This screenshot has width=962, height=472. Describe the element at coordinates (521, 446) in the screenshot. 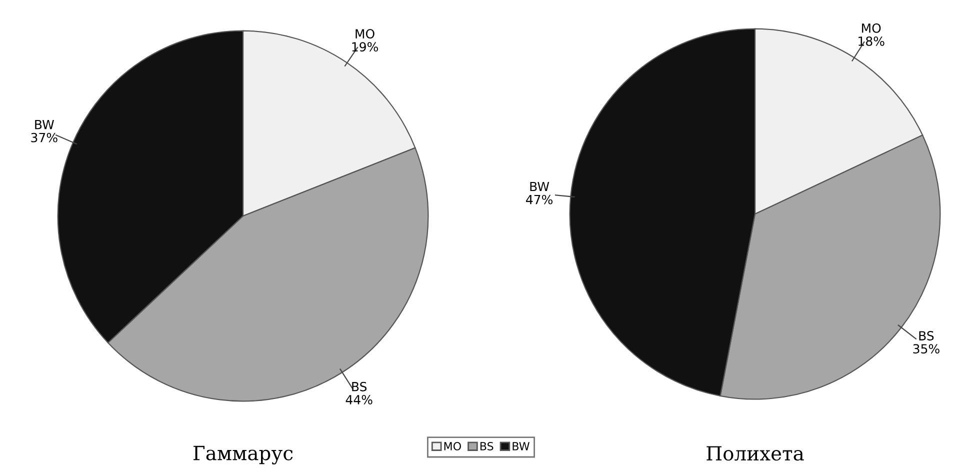

I see `legend-label: BW` at that location.